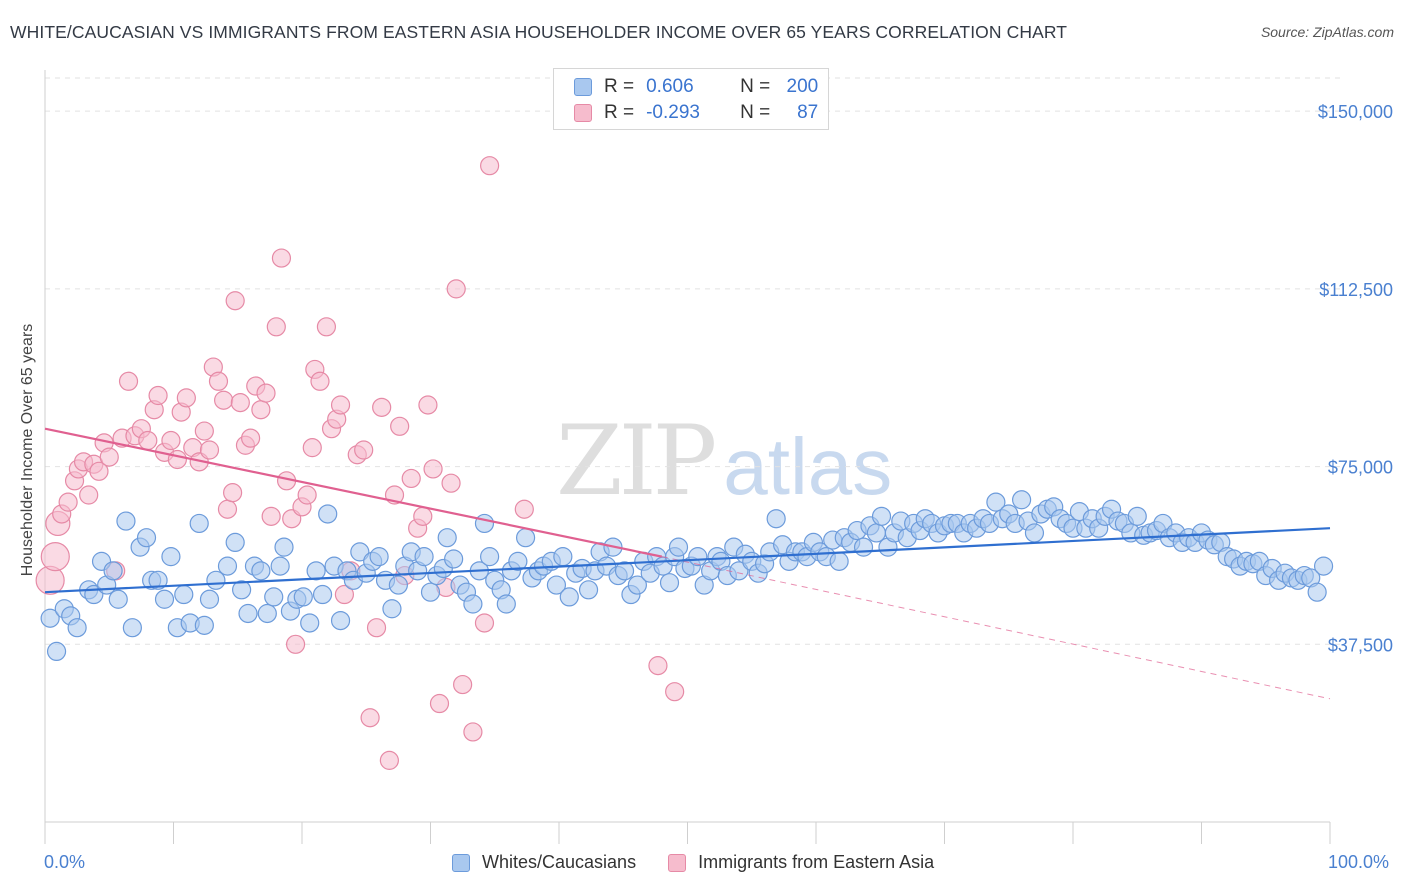 This screenshot has width=1406, height=892. What do you see at coordinates (1359, 862) in the screenshot?
I see `x-tick-label-right: 100.0%` at bounding box center [1359, 862].